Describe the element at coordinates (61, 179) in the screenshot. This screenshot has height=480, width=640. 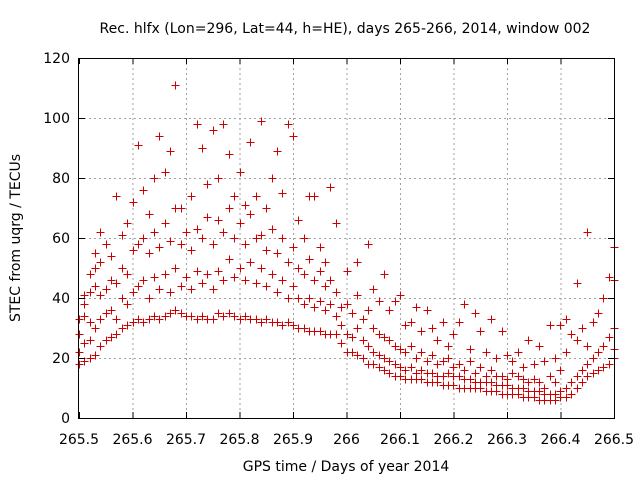
I see `y-tick-label: 80` at that location.